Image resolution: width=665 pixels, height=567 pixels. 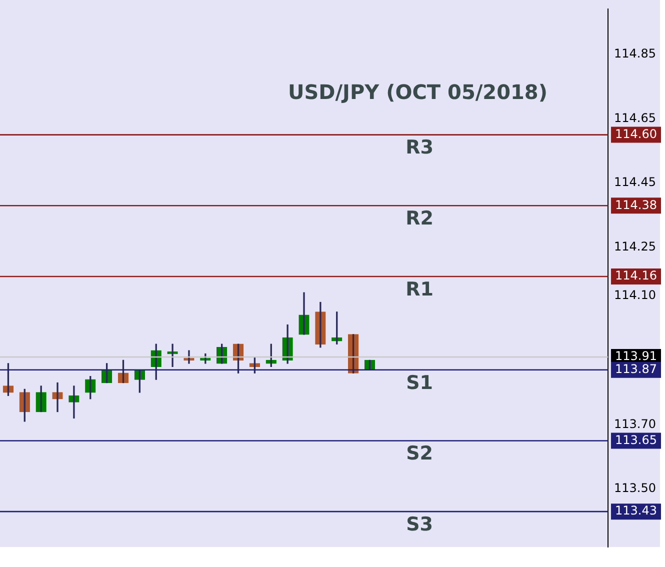 What do you see at coordinates (635, 117) in the screenshot?
I see `y-tick-label: 114.65` at bounding box center [635, 117].